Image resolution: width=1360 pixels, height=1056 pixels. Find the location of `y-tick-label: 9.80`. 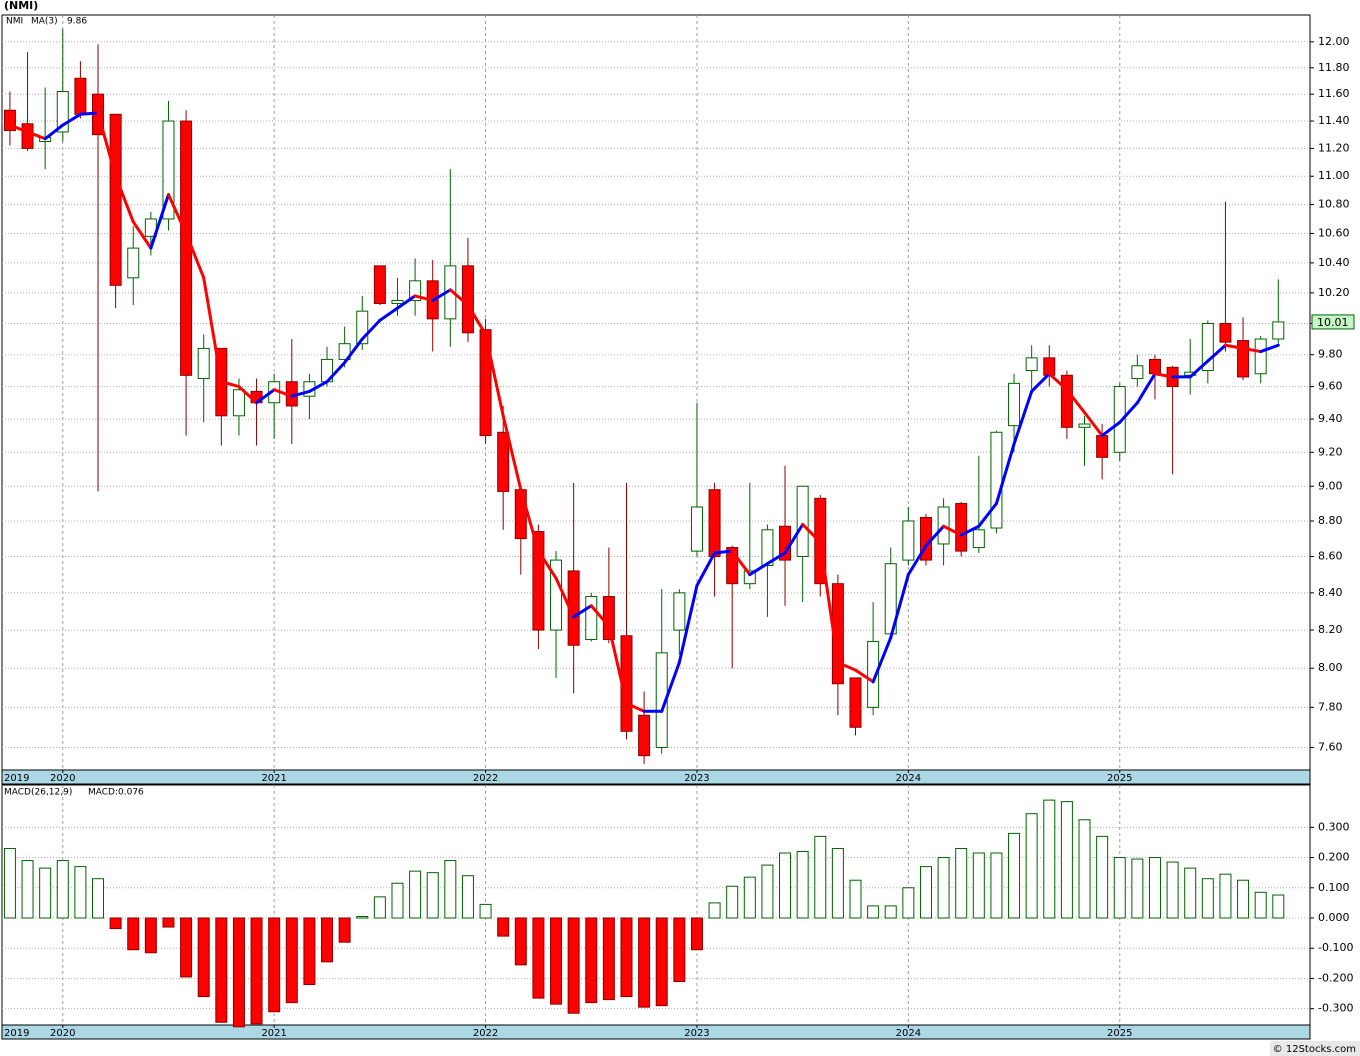

y-tick-label: 9.80 is located at coordinates (1330, 354).